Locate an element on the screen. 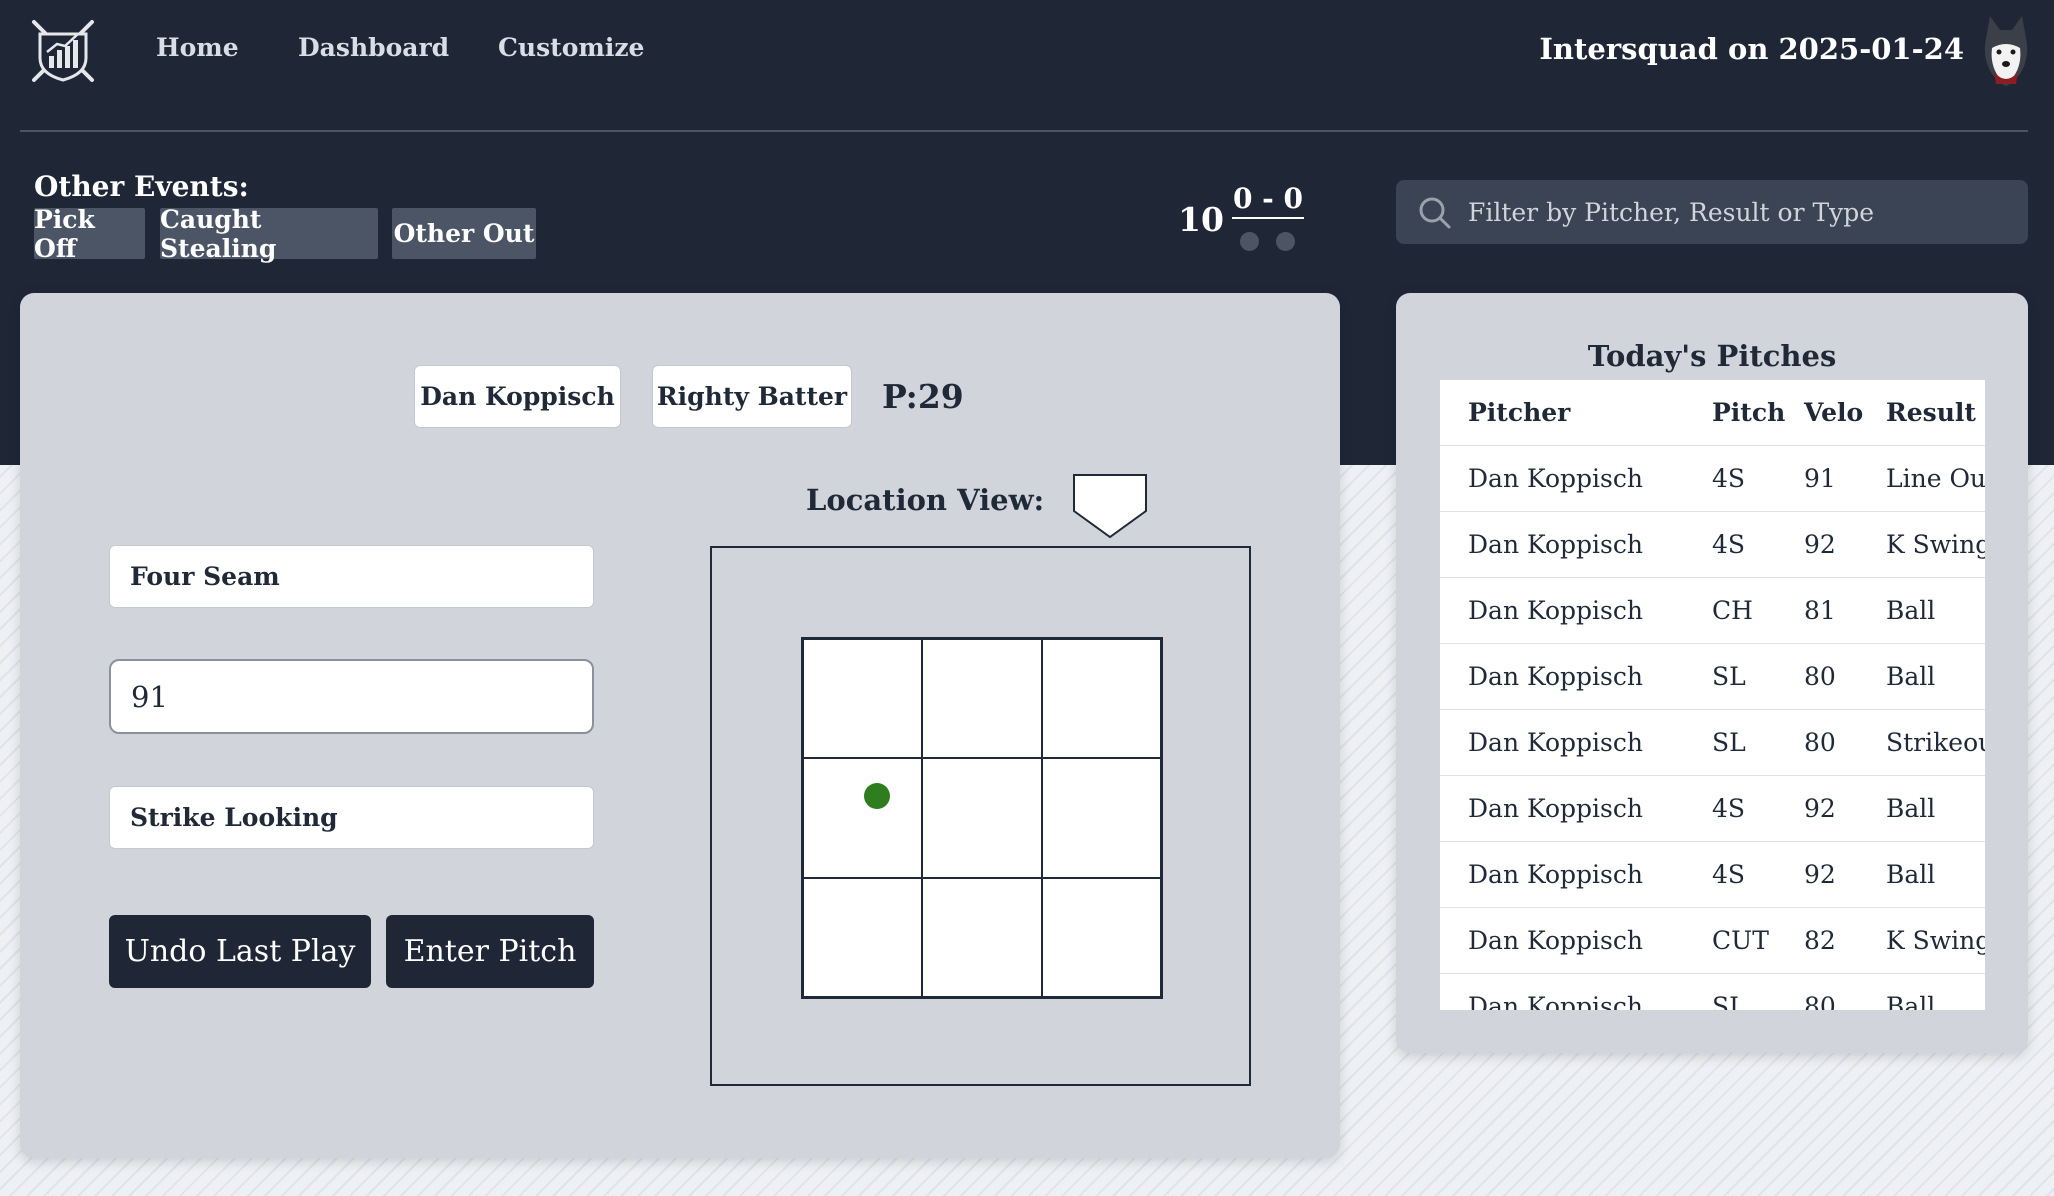  ball-strike-count: 0 - 0 is located at coordinates (1268, 200).